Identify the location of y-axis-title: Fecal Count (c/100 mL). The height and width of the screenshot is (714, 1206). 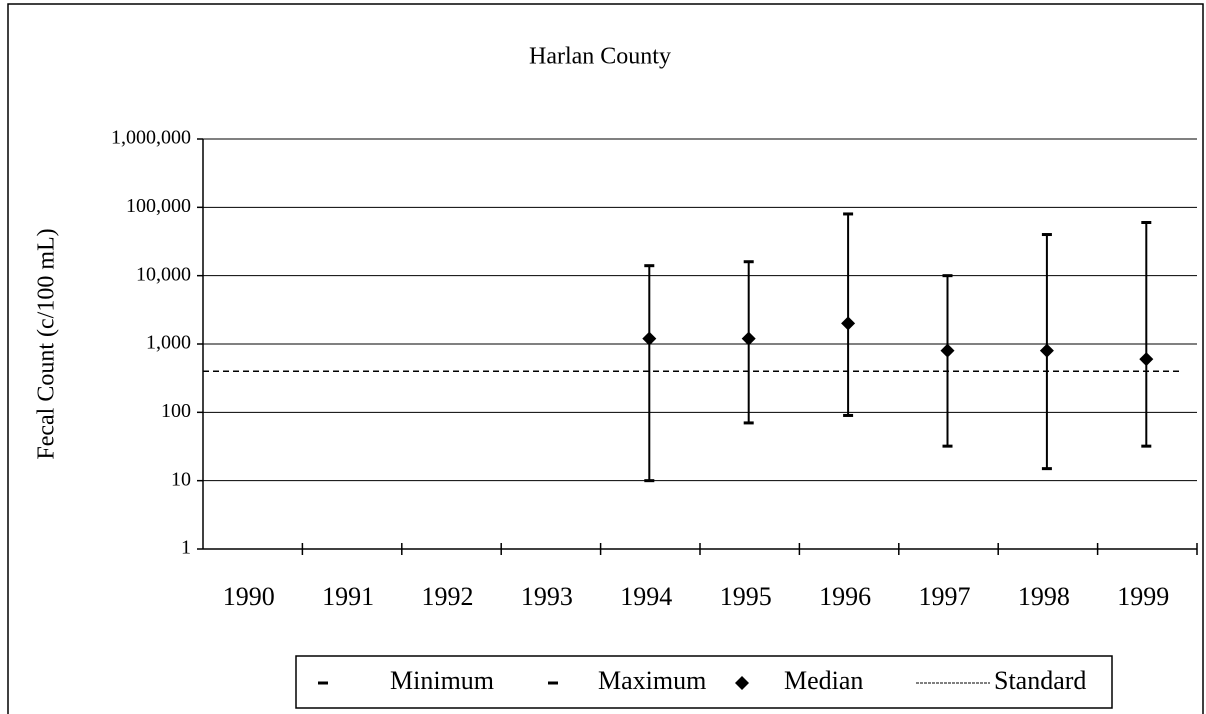
(47, 343).